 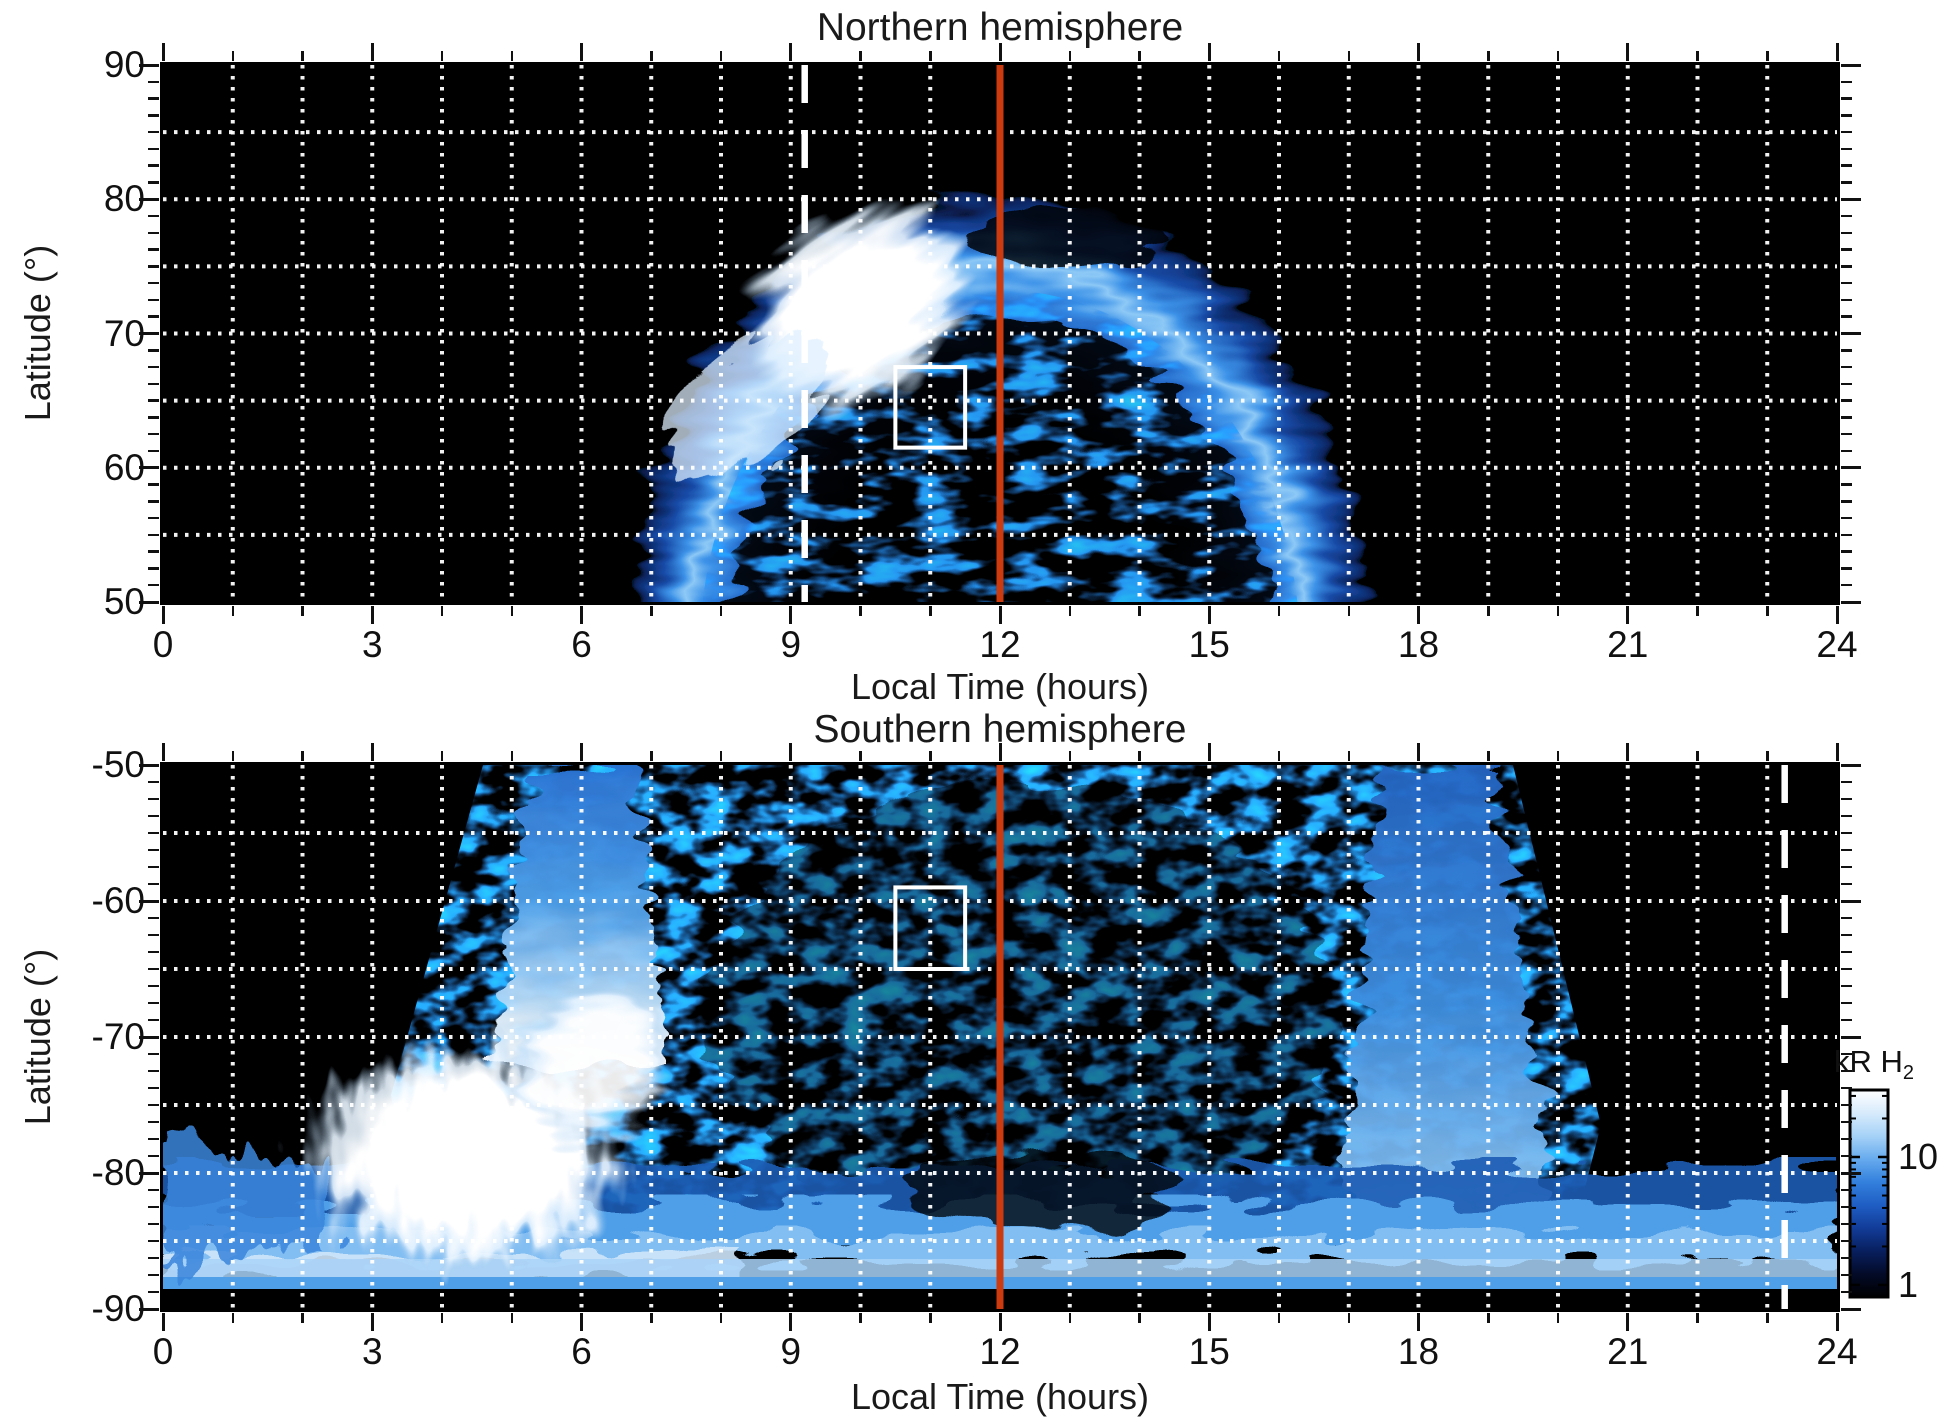 What do you see at coordinates (1000, 644) in the screenshot?
I see `x-tick-label: 12` at bounding box center [1000, 644].